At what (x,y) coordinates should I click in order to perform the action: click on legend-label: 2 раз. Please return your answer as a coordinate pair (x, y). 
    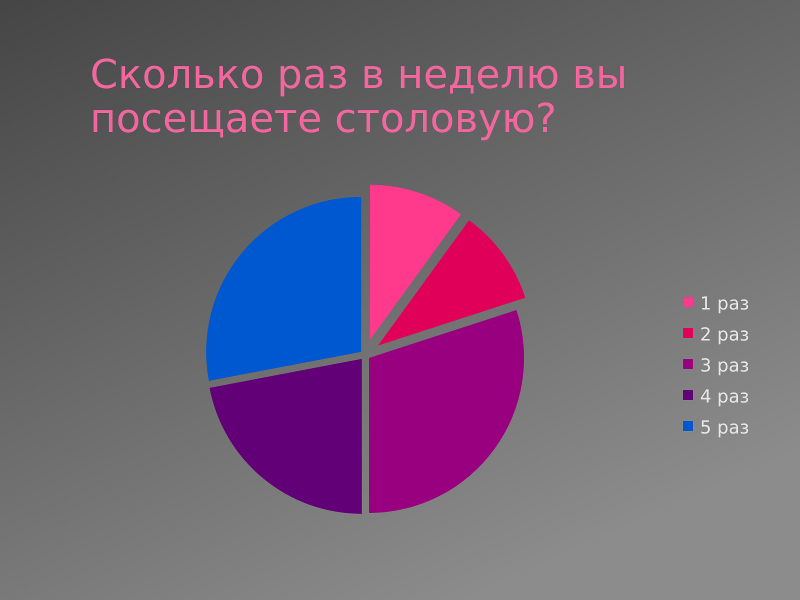
    Looking at the image, I should click on (725, 335).